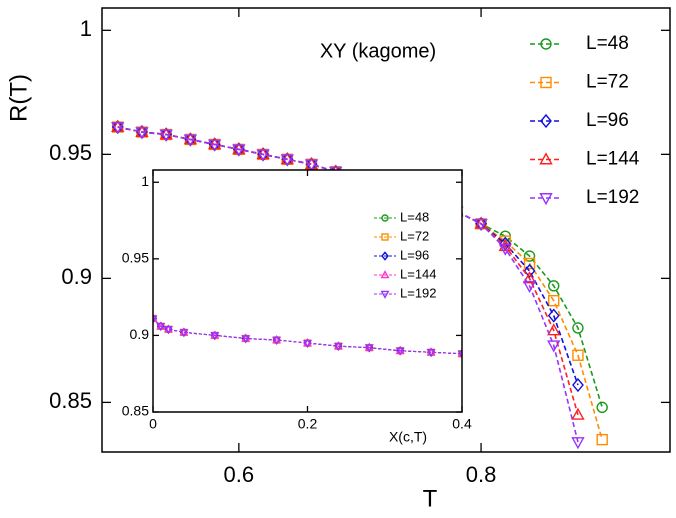 The width and height of the screenshot is (676, 518). What do you see at coordinates (378, 51) in the screenshot?
I see `annotation: XY (kagome)` at bounding box center [378, 51].